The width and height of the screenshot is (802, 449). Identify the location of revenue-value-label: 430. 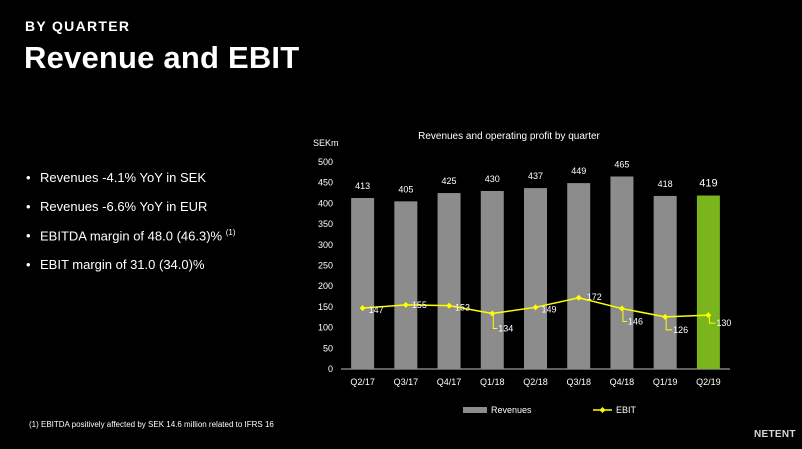
(492, 179).